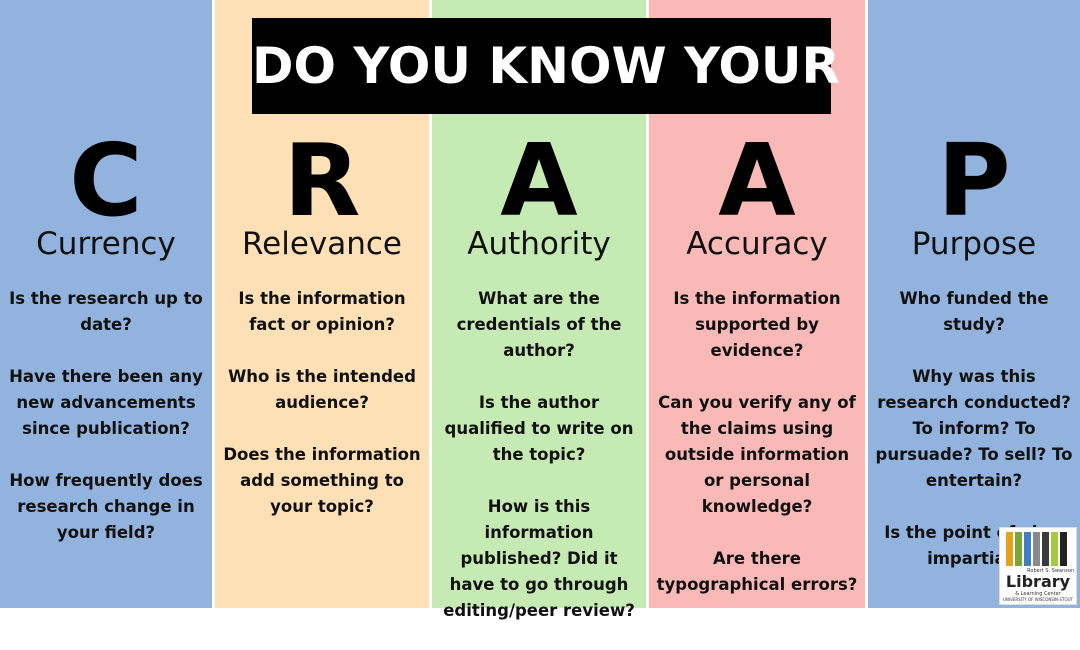 The height and width of the screenshot is (650, 1080). I want to click on question: Is the information fact or opinion?, so click(322, 311).